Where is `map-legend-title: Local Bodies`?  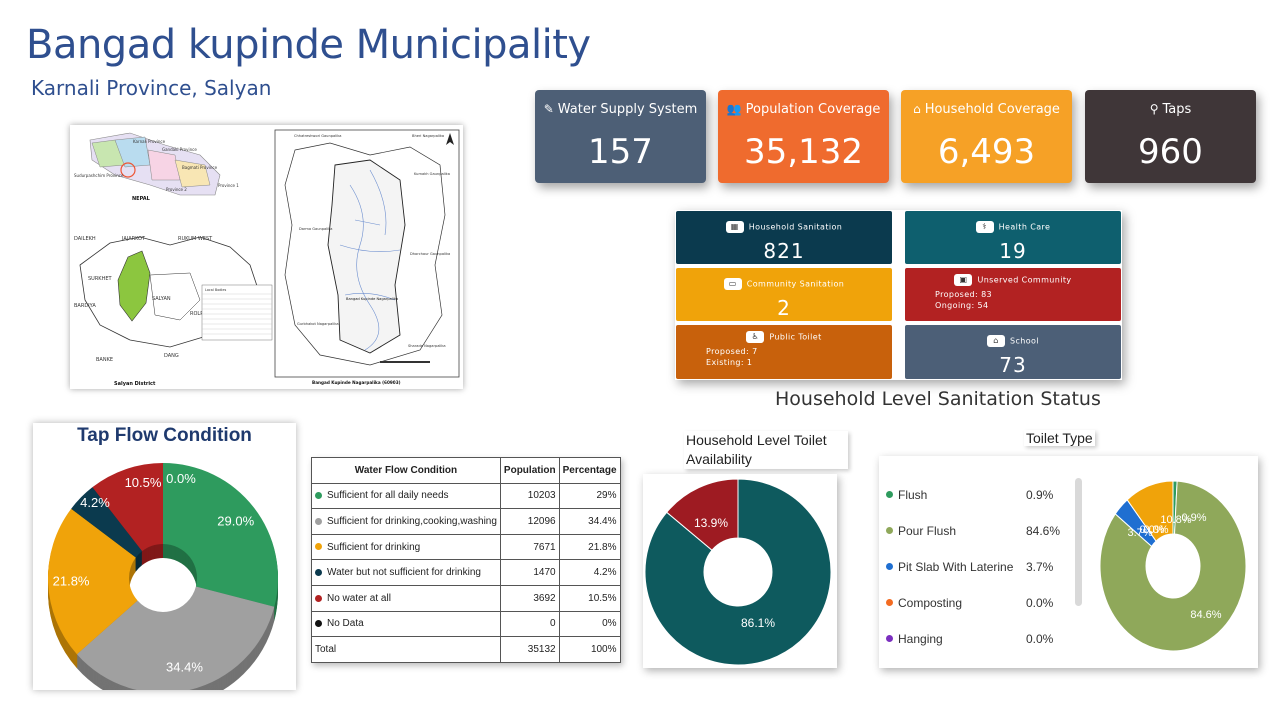 map-legend-title: Local Bodies is located at coordinates (215, 290).